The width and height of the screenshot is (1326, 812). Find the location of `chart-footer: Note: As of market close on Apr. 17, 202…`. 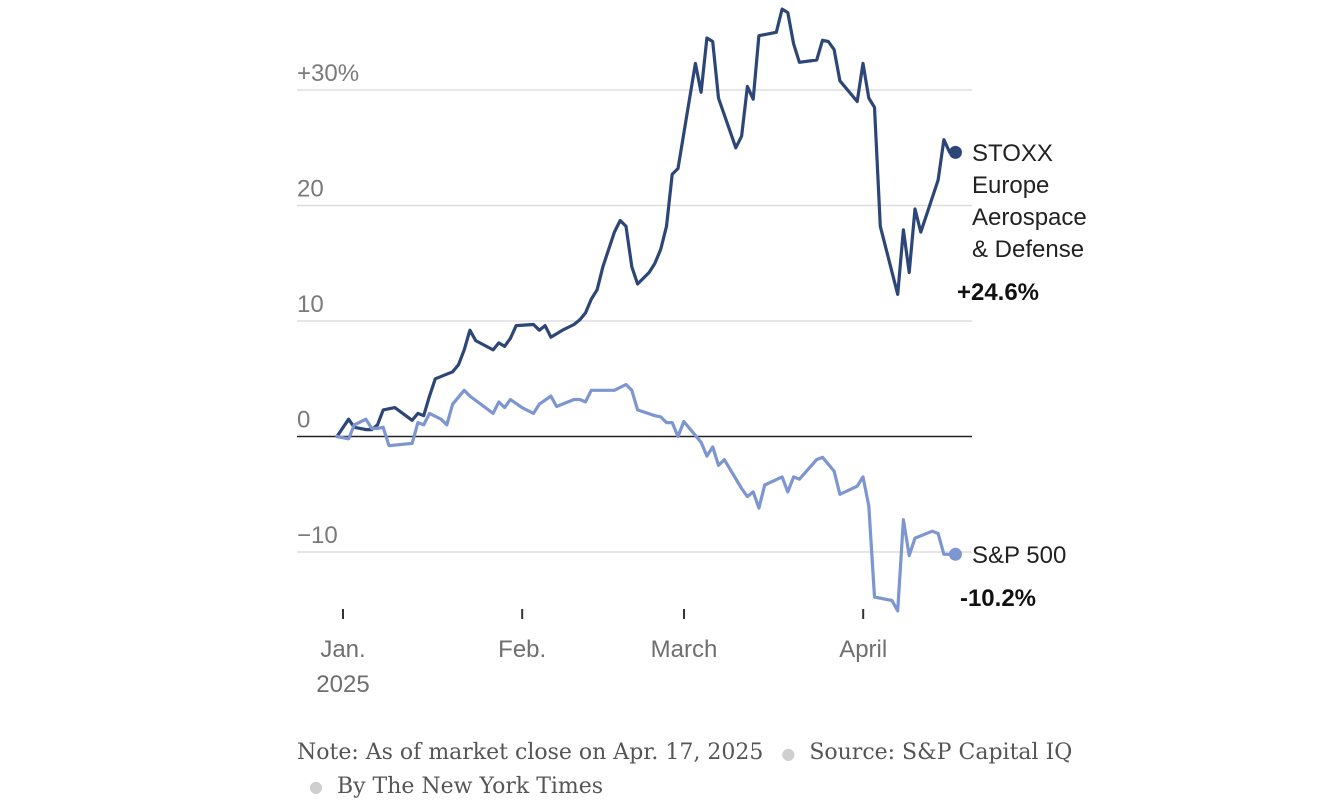

chart-footer: Note: As of market close on Apr. 17, 202… is located at coordinates (712, 769).